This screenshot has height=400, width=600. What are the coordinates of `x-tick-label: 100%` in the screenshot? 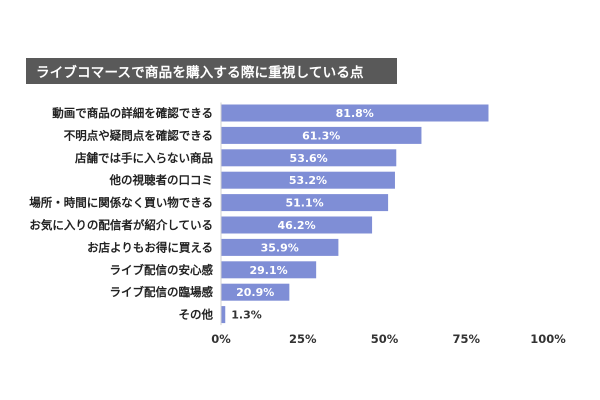 It's located at (548, 339).